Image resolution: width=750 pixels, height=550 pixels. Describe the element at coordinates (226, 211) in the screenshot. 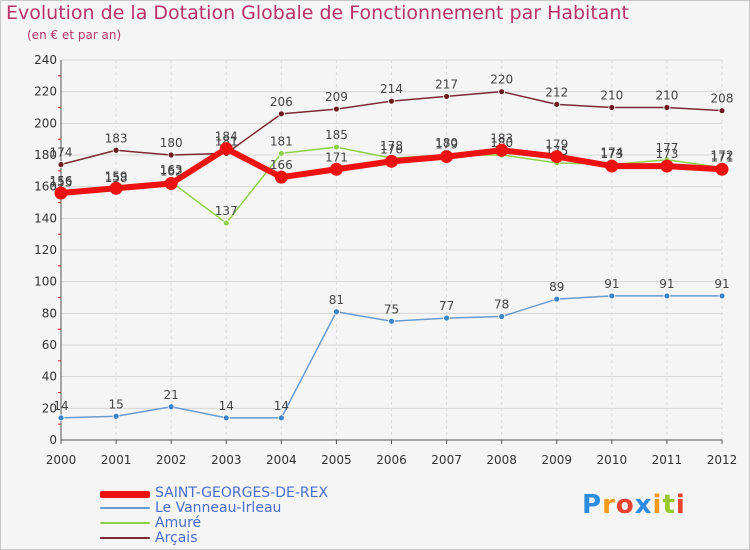

I see `data-label-amure: 137` at that location.